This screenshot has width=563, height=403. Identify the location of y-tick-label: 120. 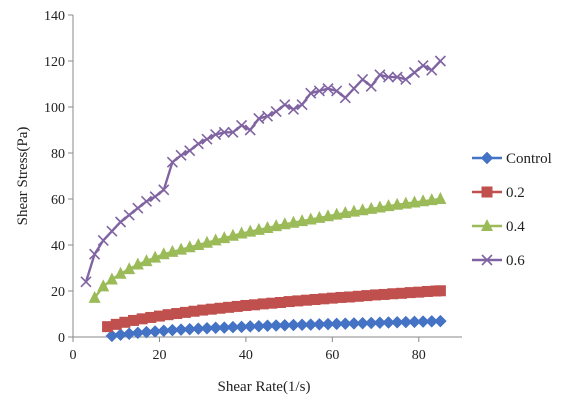
(54, 62).